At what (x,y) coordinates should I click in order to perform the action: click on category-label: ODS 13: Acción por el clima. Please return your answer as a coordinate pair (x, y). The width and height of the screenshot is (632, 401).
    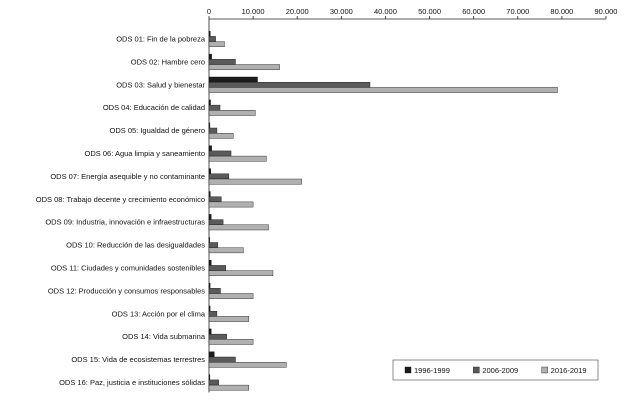
    Looking at the image, I should click on (159, 313).